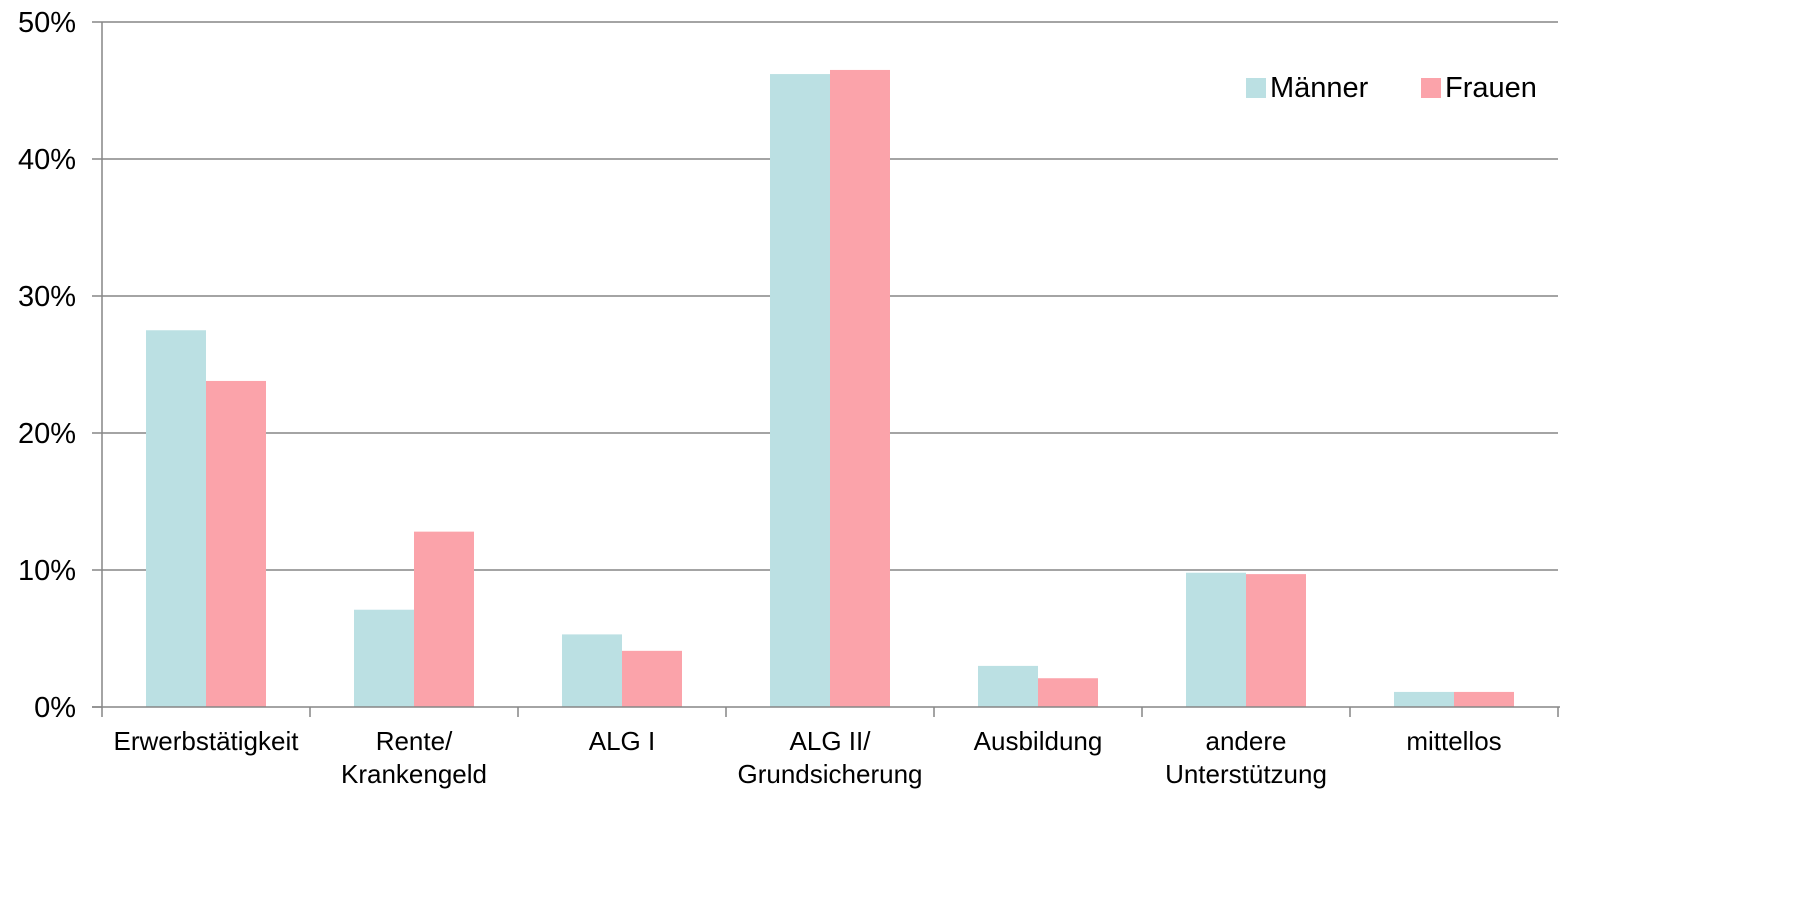 The height and width of the screenshot is (903, 1800). I want to click on legend-label-frauen: Frauen, so click(1491, 88).